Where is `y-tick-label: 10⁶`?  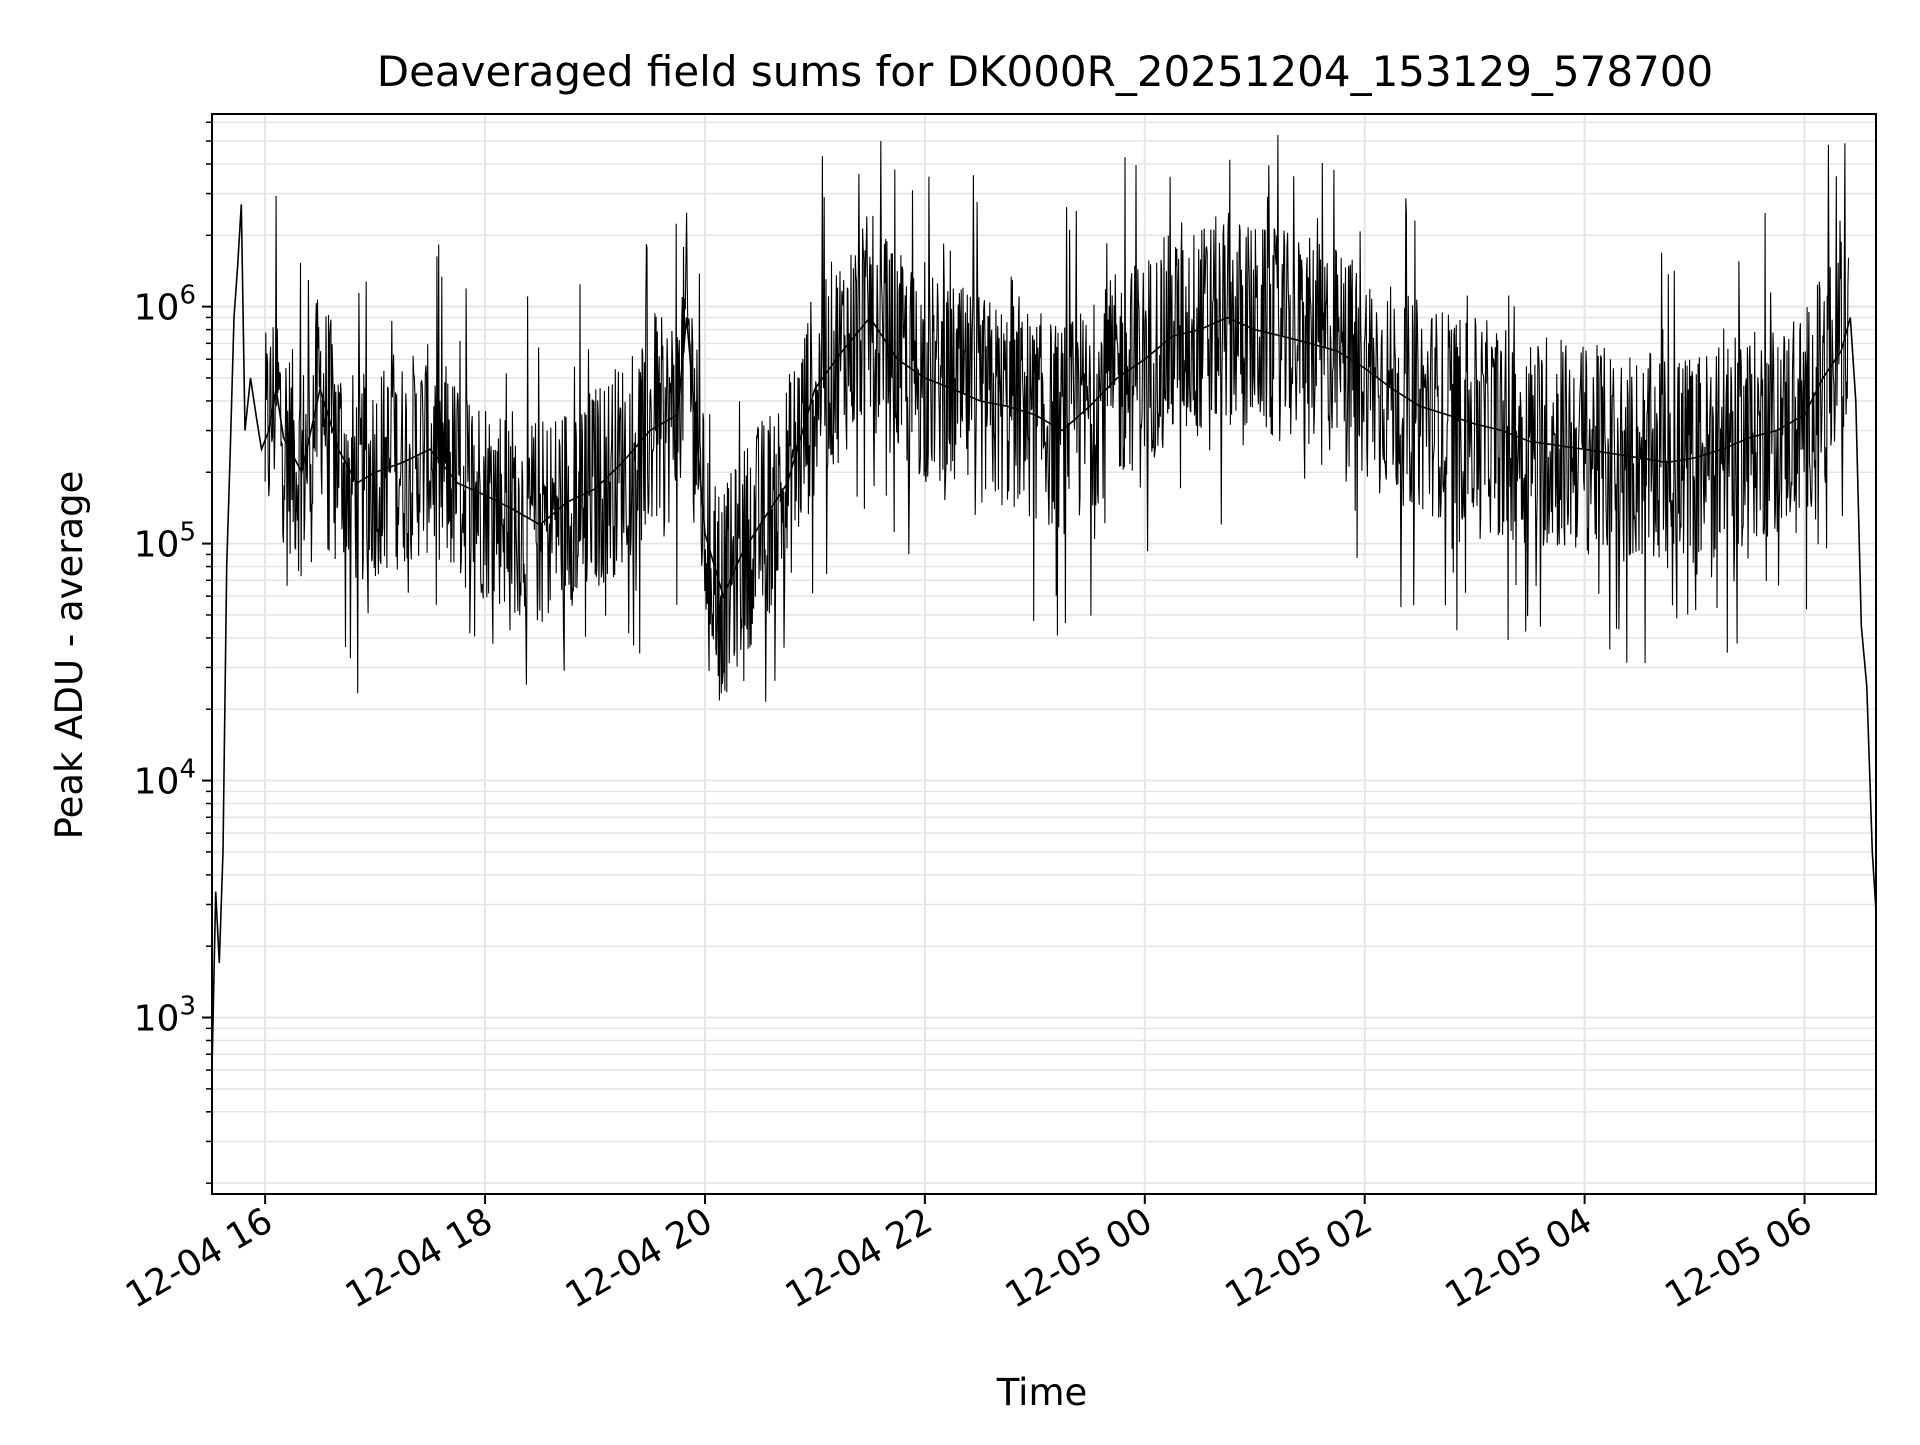
y-tick-label: 10⁶ is located at coordinates (165, 305).